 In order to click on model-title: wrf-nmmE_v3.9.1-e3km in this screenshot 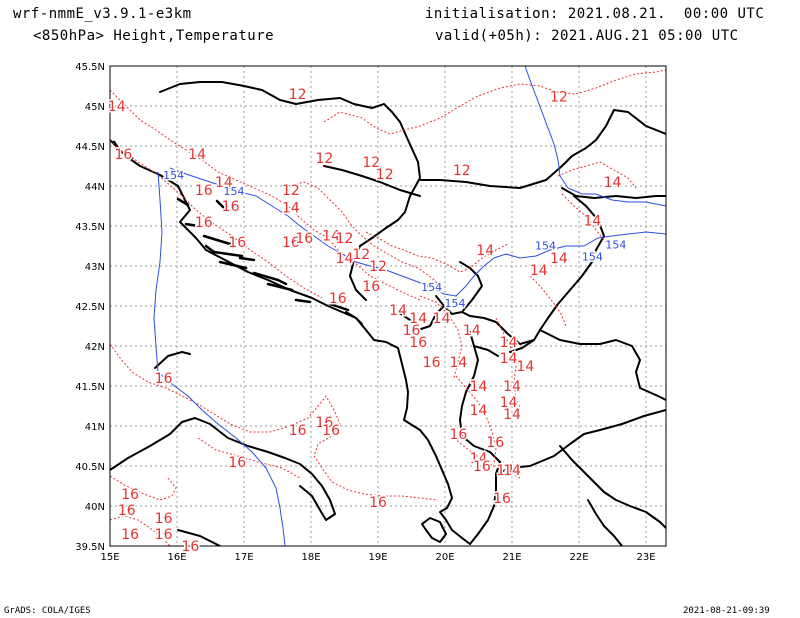, I will do `click(102, 14)`.